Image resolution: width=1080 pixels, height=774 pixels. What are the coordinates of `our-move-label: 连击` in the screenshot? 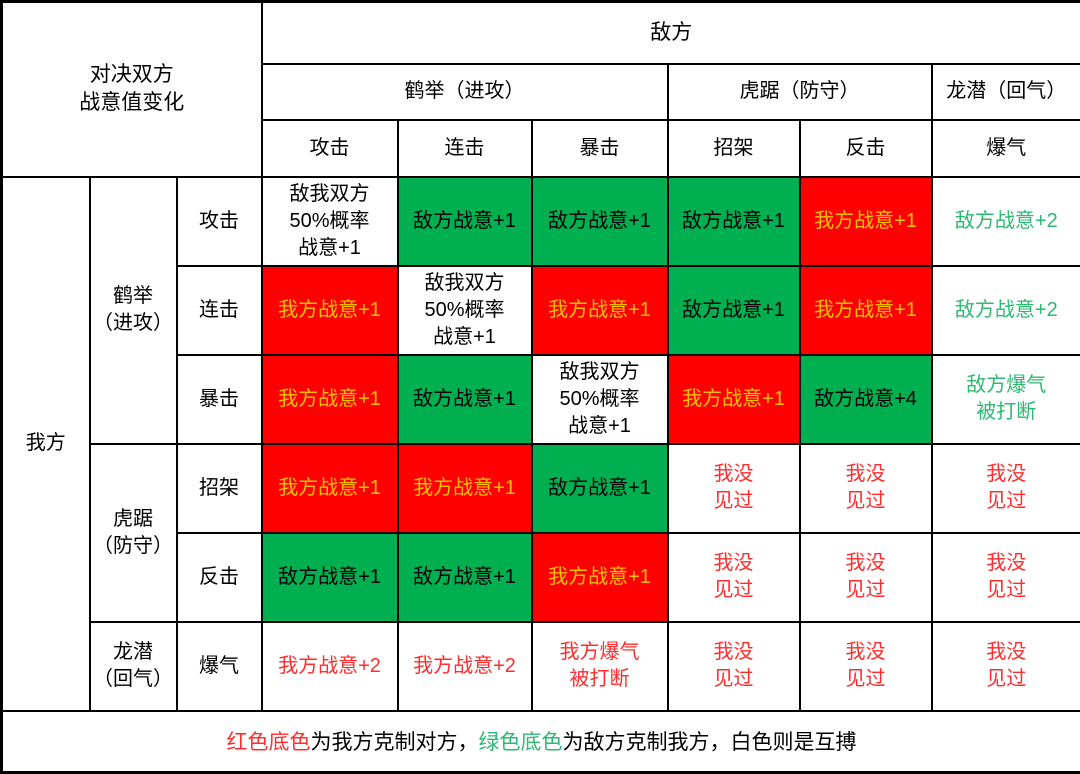 It's located at (219, 310).